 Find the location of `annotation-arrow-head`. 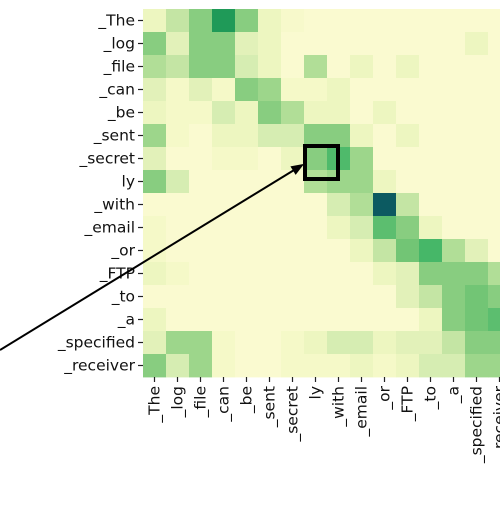

annotation-arrow-head is located at coordinates (297, 169).